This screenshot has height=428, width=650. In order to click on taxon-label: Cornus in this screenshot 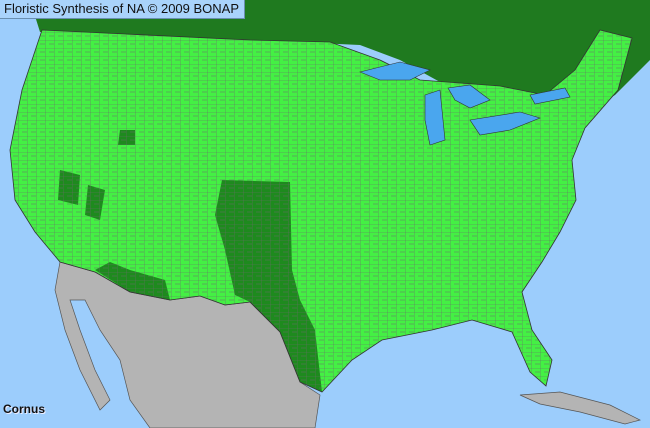, I will do `click(24, 409)`.